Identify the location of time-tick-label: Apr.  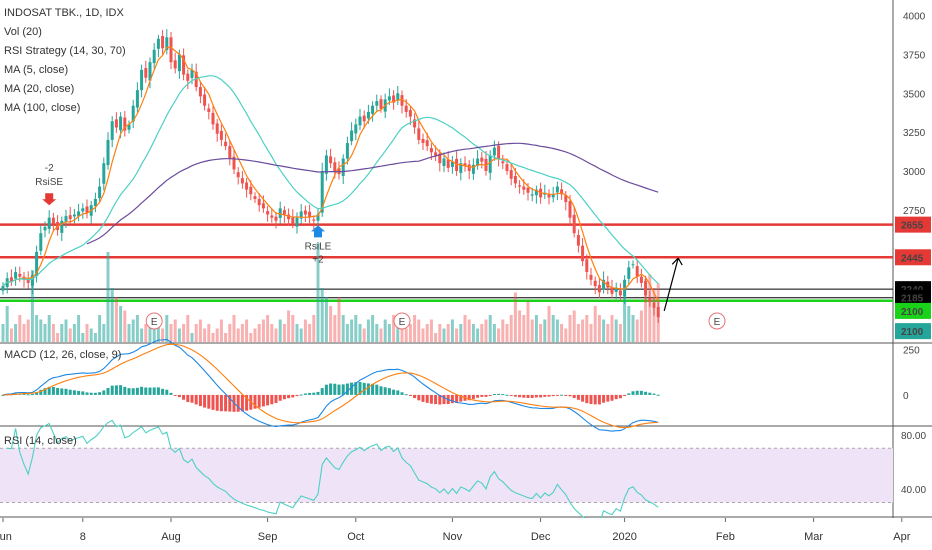
(901, 537).